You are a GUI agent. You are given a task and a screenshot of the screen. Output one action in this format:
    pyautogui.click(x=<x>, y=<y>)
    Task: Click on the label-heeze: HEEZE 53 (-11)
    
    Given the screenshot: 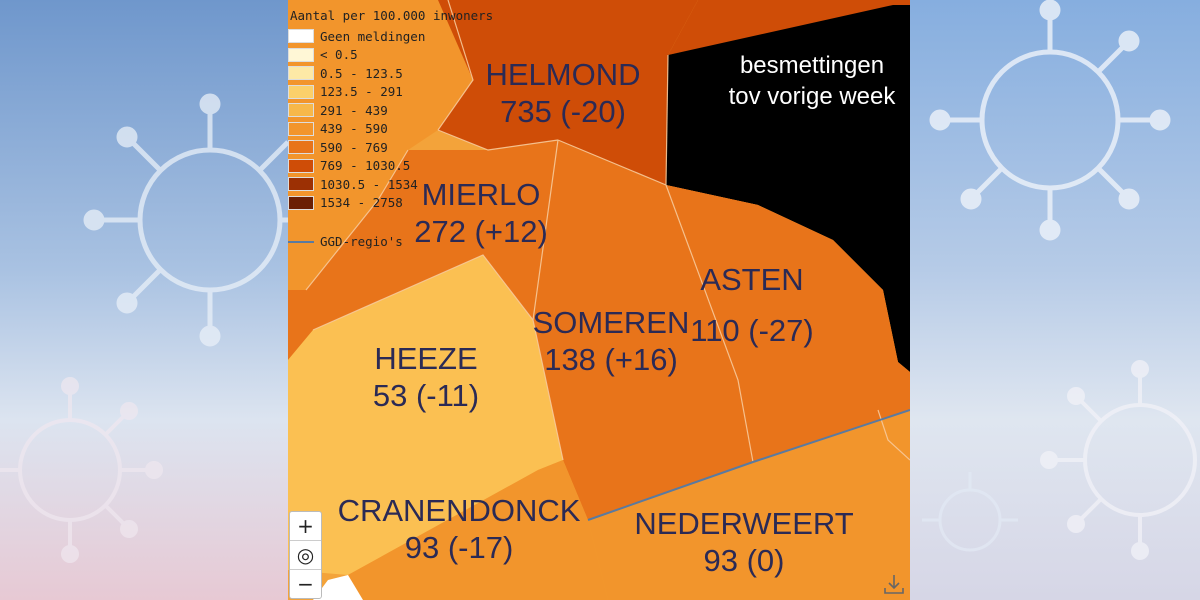 What is the action you would take?
    pyautogui.click(x=426, y=377)
    